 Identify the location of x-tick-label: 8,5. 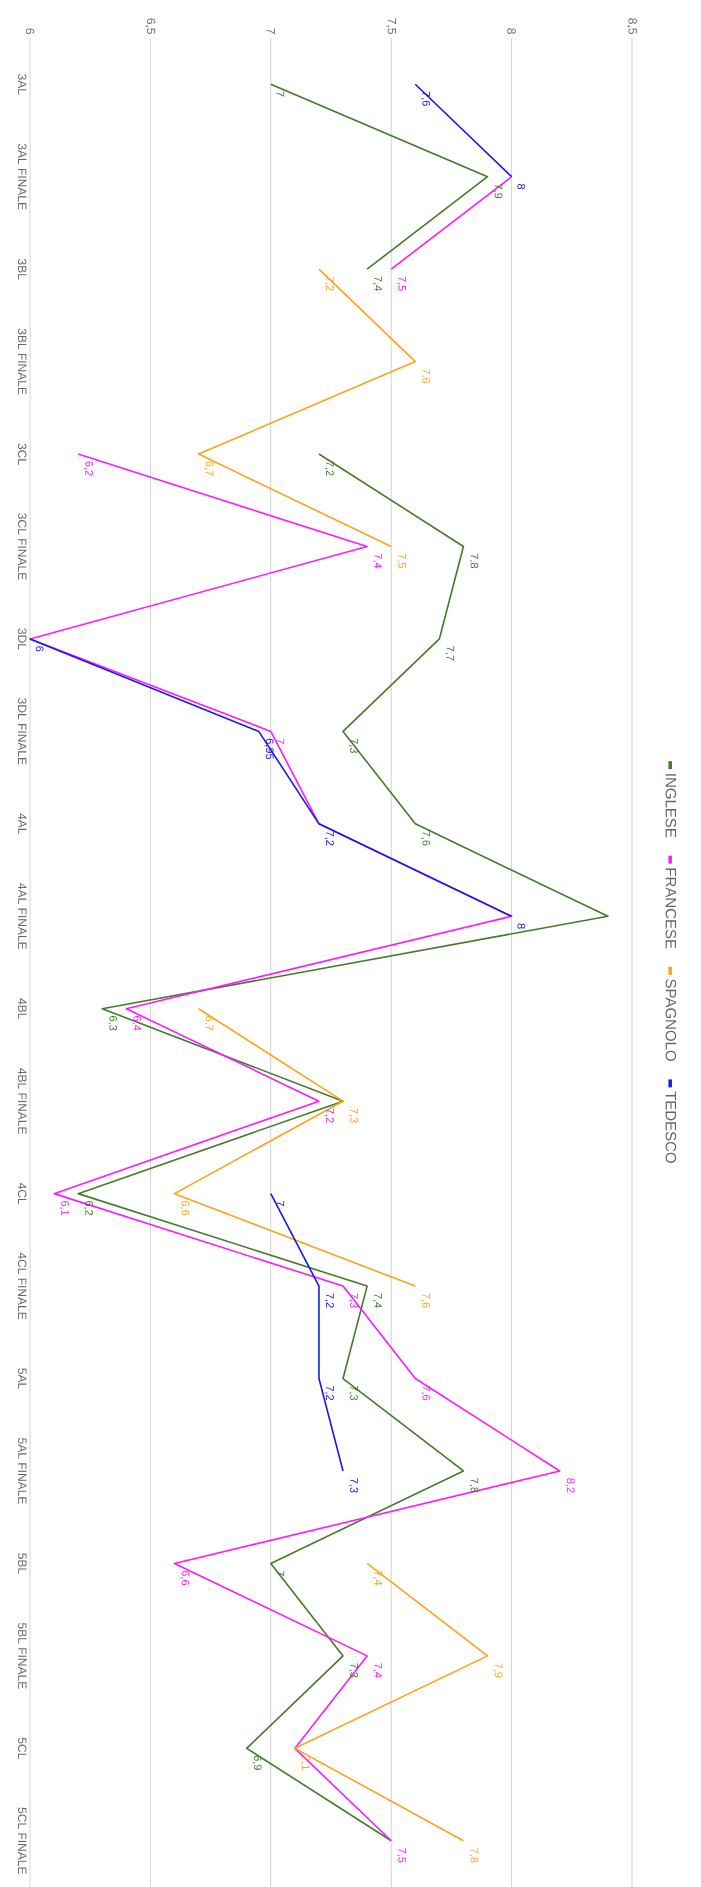
(632, 26).